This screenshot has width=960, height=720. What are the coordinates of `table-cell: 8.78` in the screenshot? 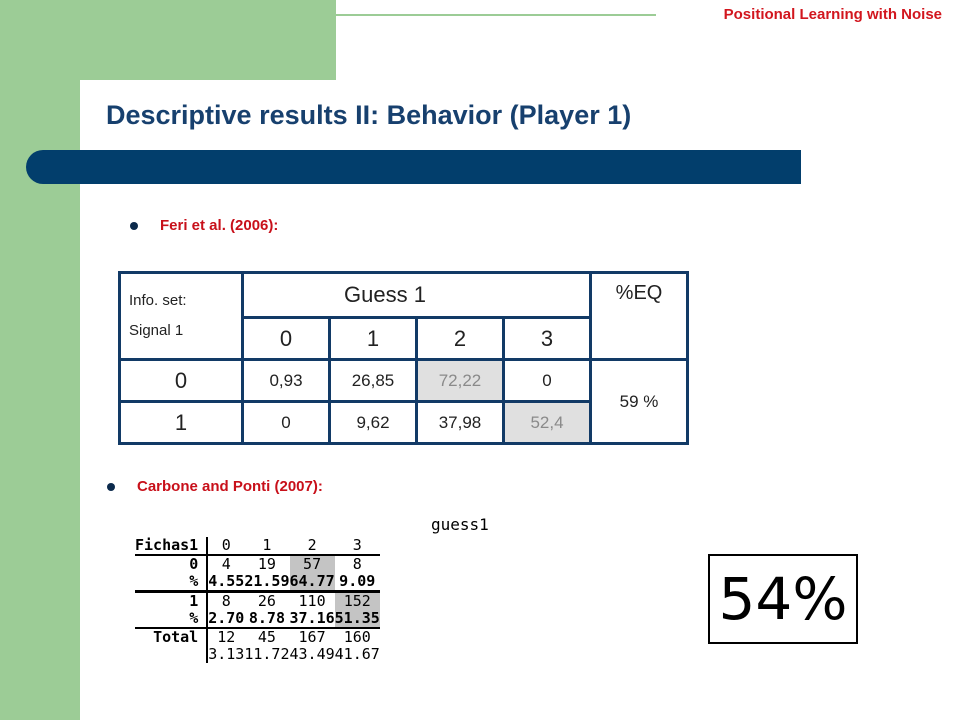 It's located at (267, 619).